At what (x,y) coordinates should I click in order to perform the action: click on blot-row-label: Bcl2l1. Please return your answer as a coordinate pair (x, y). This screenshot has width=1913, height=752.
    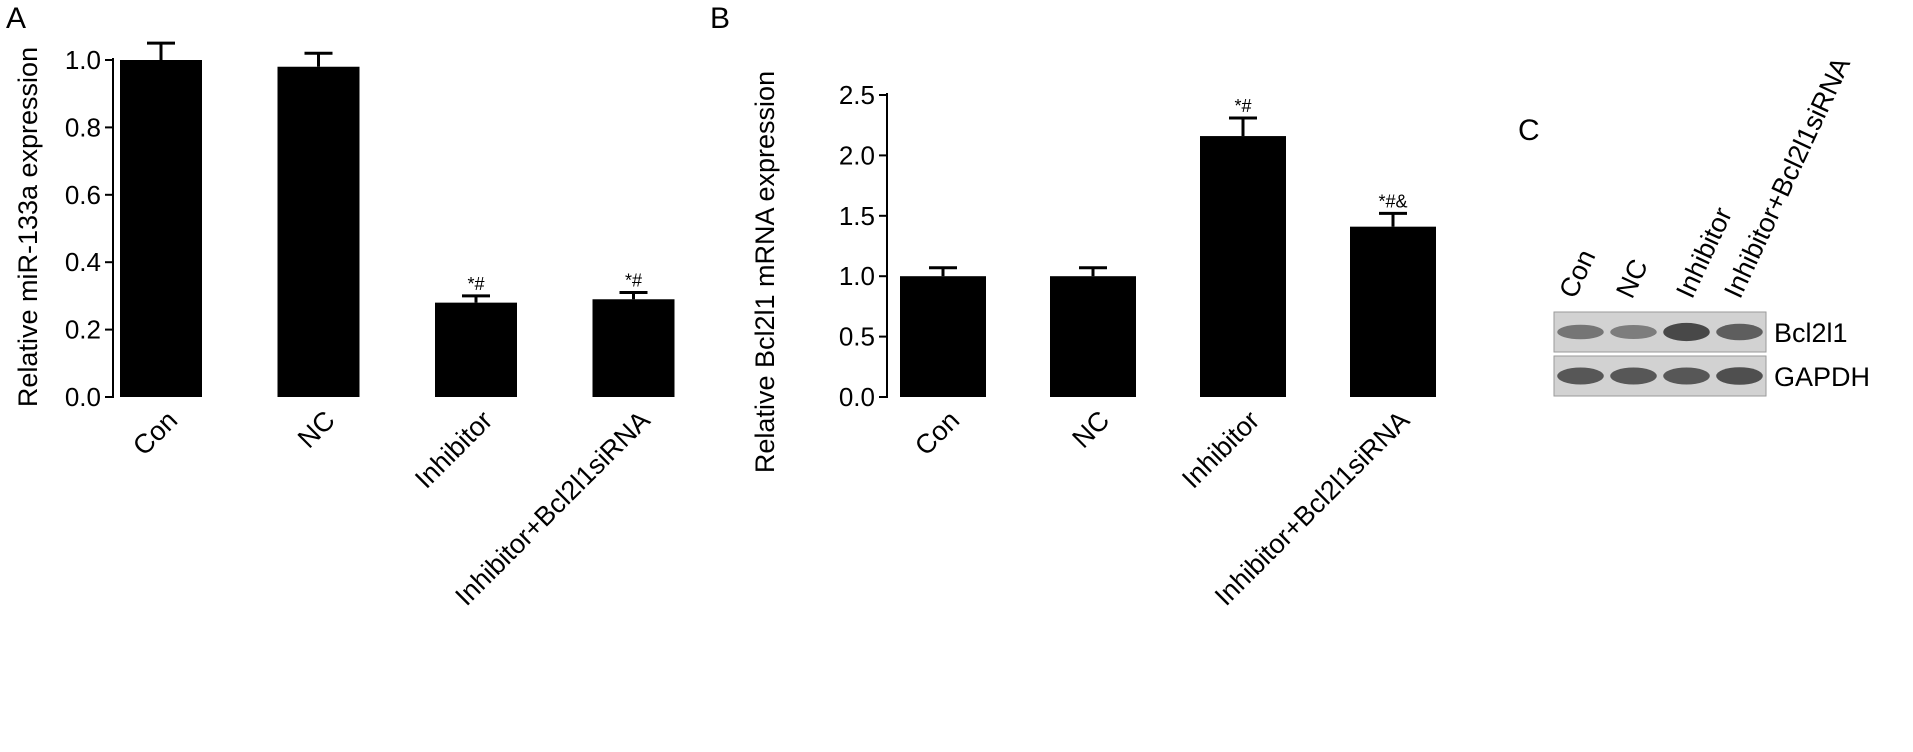
    Looking at the image, I should click on (1811, 333).